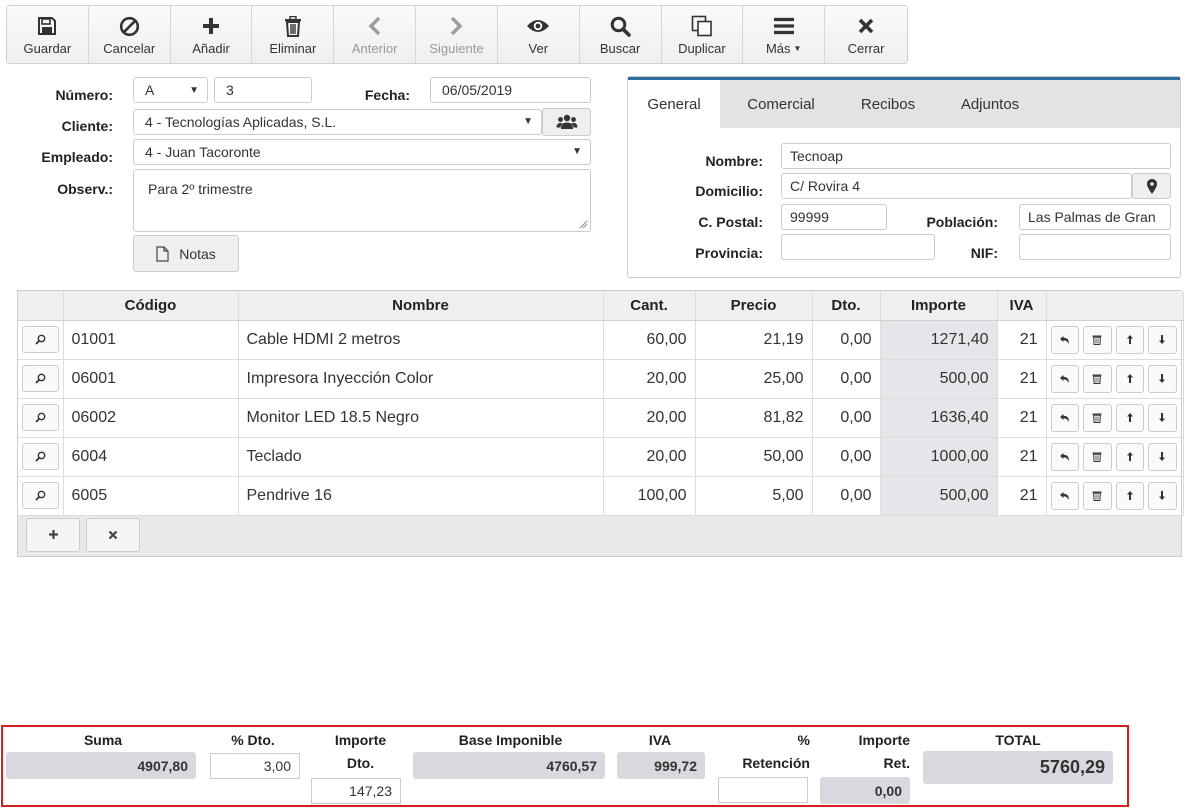 The image size is (1185, 808). Describe the element at coordinates (421, 379) in the screenshot. I see `cell-nombre: Impresora Inyección Color` at that location.